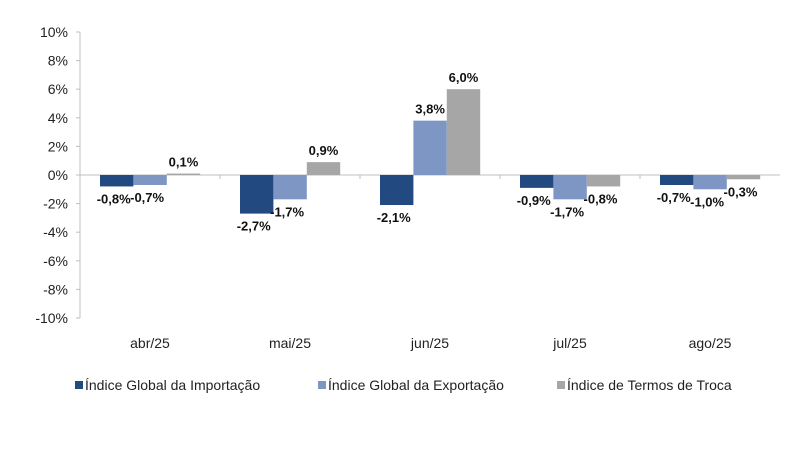 The image size is (800, 449). What do you see at coordinates (710, 343) in the screenshot?
I see `x-category-label: ago/25` at bounding box center [710, 343].